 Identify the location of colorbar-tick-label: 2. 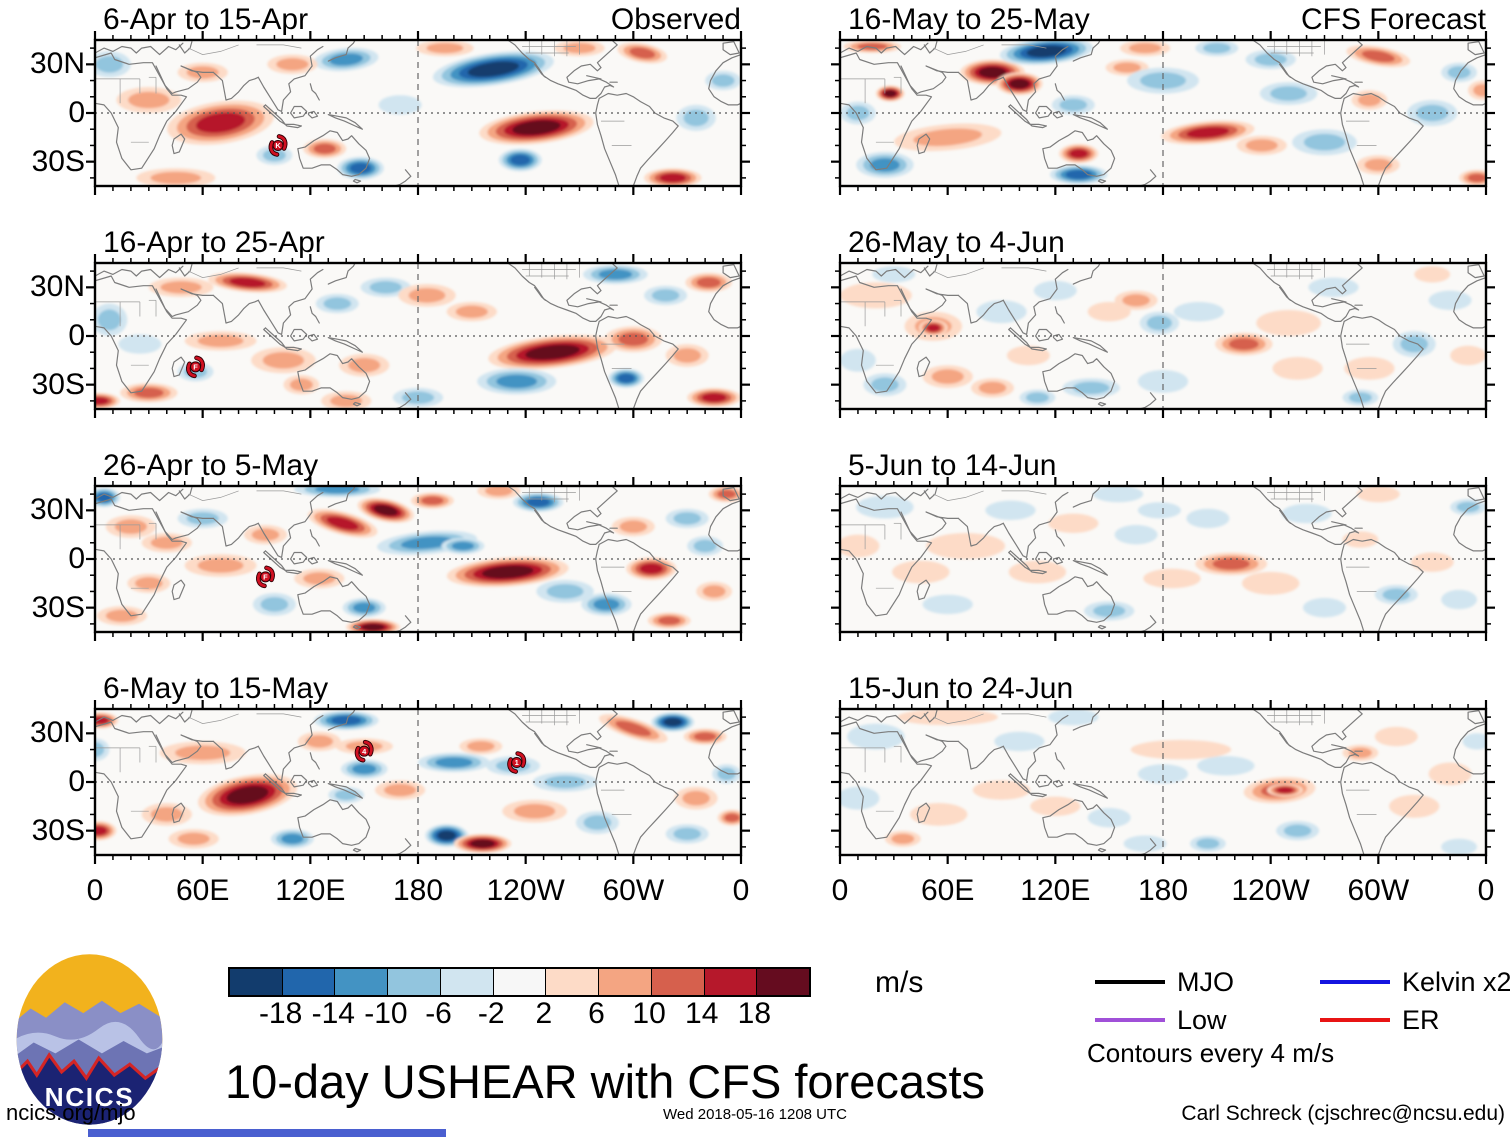
(544, 1013).